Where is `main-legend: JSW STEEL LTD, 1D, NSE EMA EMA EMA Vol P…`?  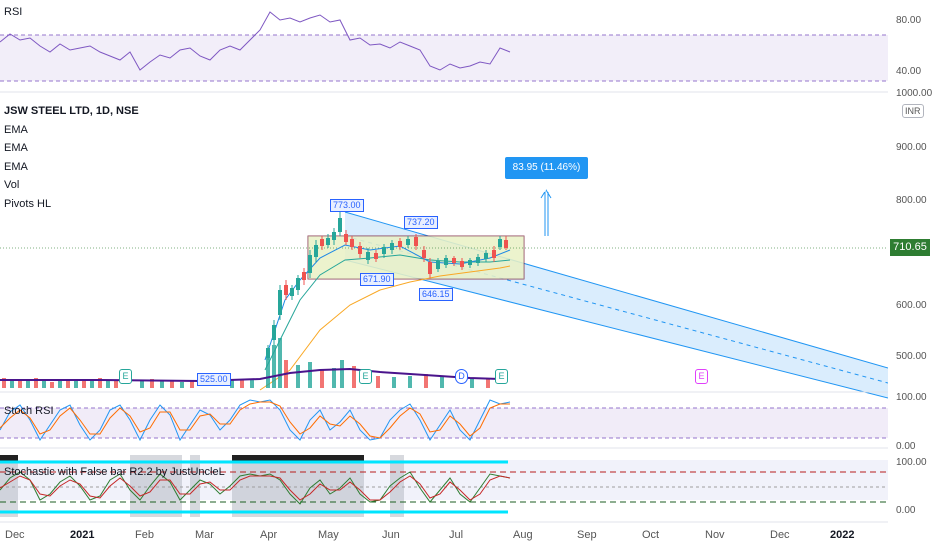
main-legend: JSW STEEL LTD, 1D, NSE EMA EMA EMA Vol P… is located at coordinates (71, 157).